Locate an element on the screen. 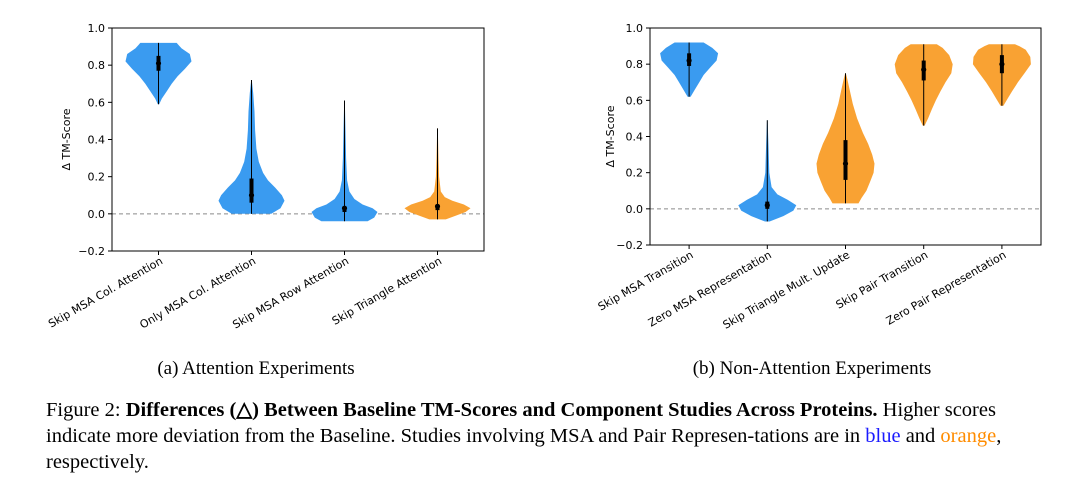 Image resolution: width=1080 pixels, height=495 pixels. caption-text-3: , respectively. is located at coordinates (524, 449).